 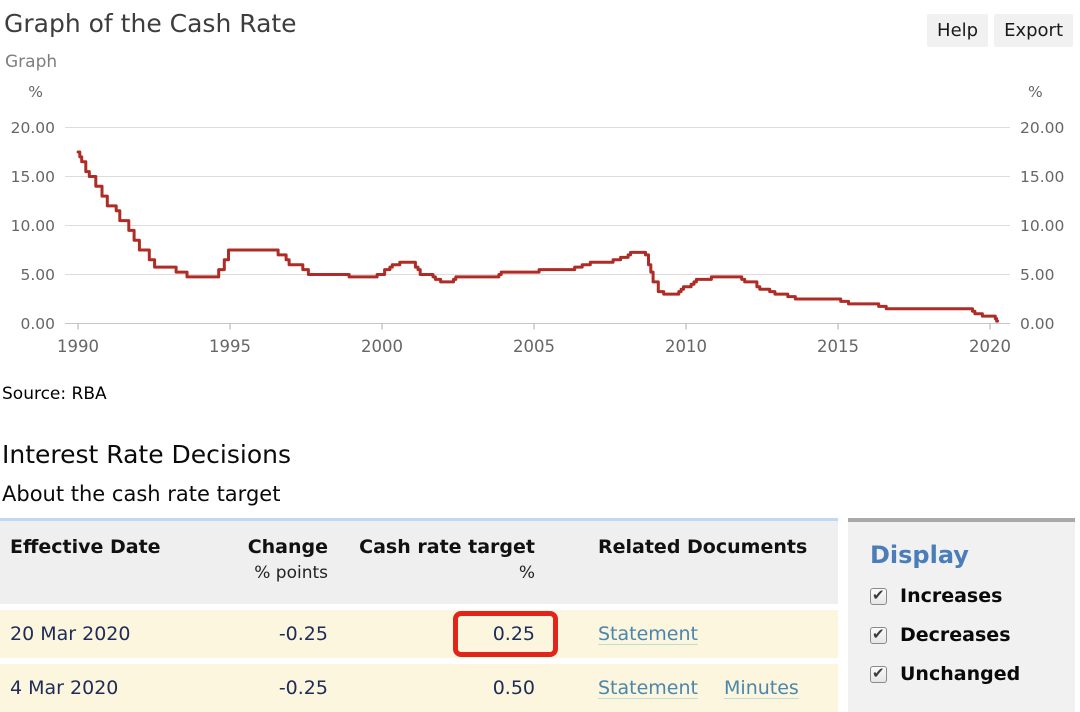 What do you see at coordinates (447, 547) in the screenshot?
I see `column-label: Cash rate target` at bounding box center [447, 547].